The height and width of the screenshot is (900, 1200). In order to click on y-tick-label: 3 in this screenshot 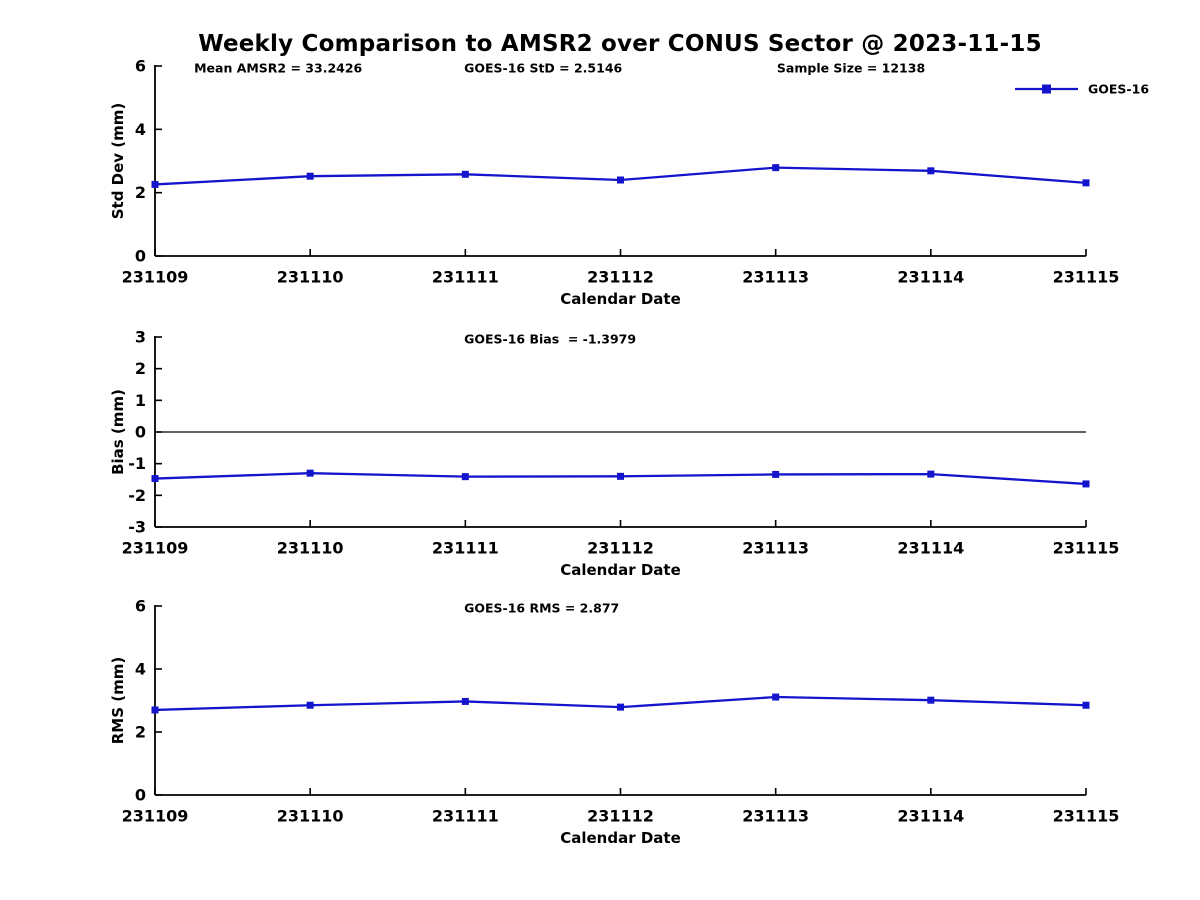, I will do `click(140, 337)`.